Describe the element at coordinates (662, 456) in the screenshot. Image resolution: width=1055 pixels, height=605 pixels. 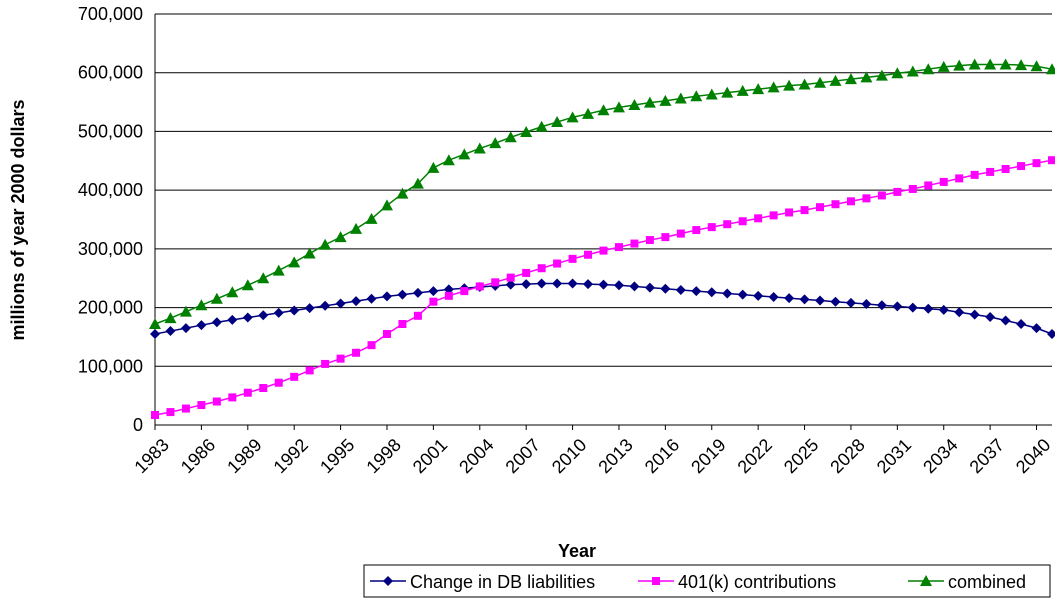
I see `x-tick-label: 2016` at that location.